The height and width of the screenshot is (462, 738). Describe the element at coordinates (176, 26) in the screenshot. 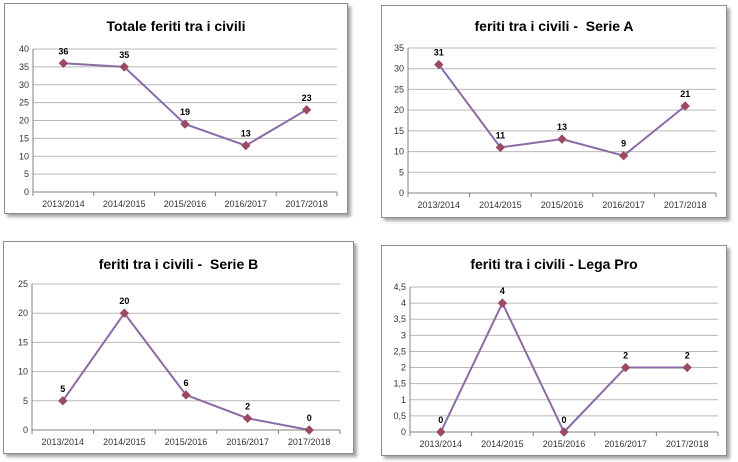

I see `chart-title: Totale feriti tra i civili` at that location.